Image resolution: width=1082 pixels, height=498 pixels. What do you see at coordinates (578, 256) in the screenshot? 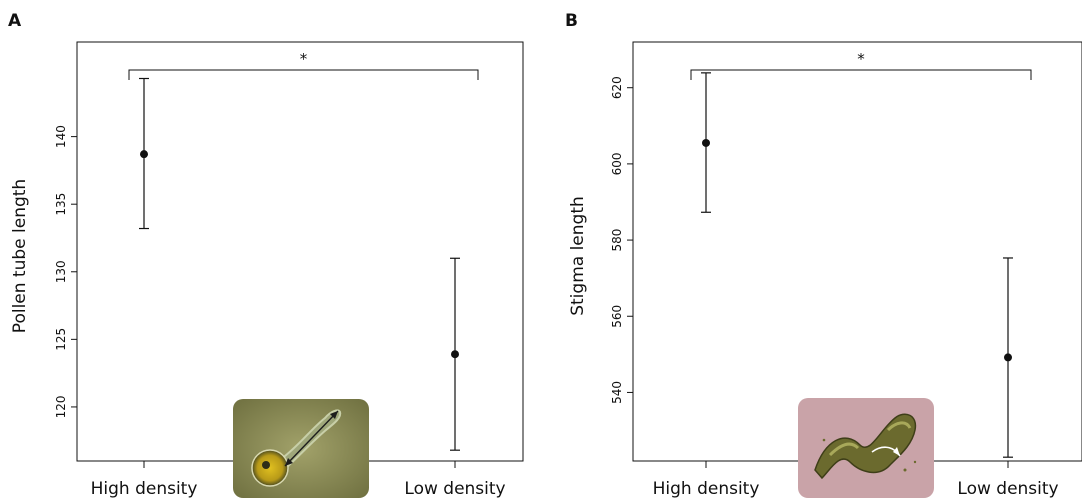
I see `y-axis-label-b: Stigma length` at bounding box center [578, 256].